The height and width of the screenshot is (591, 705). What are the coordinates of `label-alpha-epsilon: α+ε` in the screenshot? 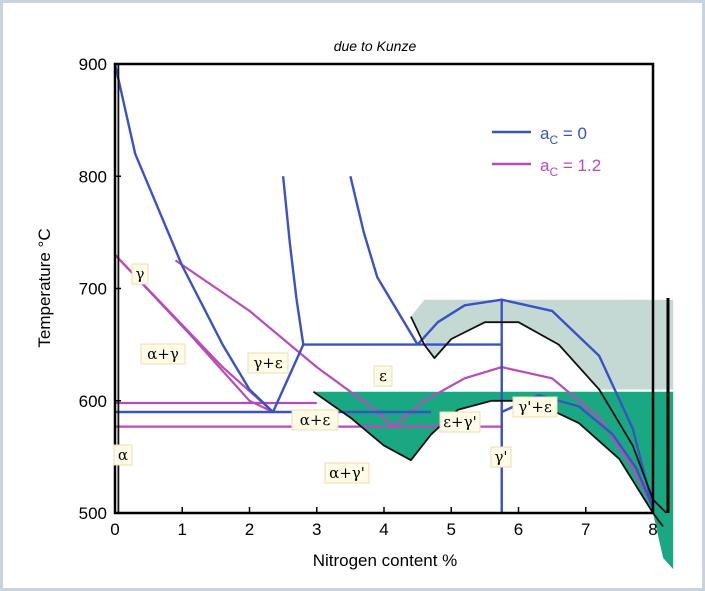 It's located at (315, 420).